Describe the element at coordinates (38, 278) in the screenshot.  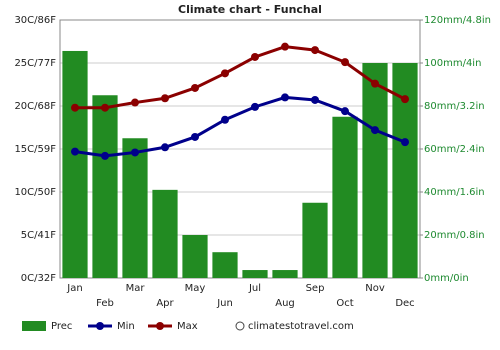
I see `y-tick-label: 0C/32F` at that location.